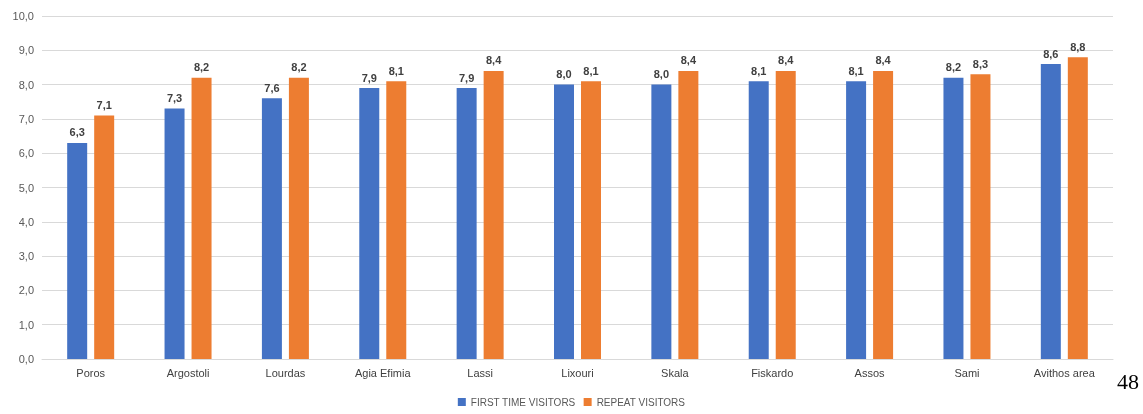 This screenshot has width=1143, height=414. I want to click on legend-label: REPEAT VISITORS, so click(641, 402).